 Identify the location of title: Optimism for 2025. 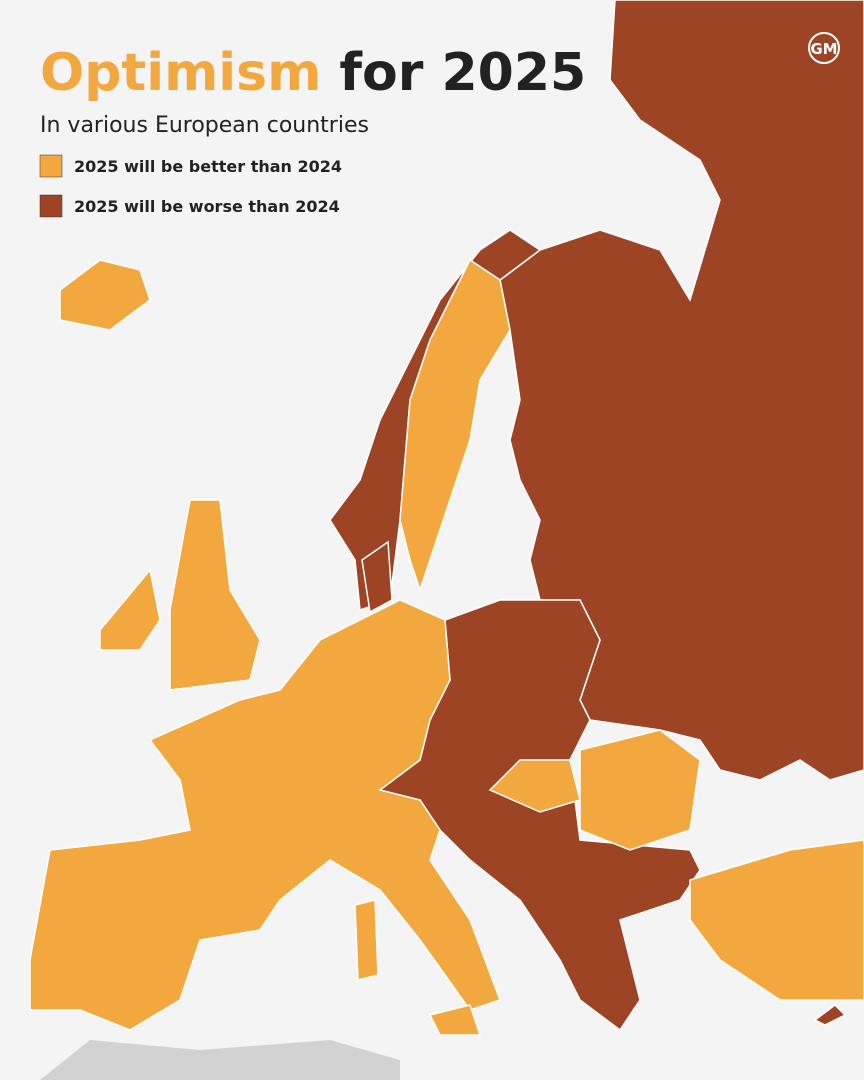
(313, 73).